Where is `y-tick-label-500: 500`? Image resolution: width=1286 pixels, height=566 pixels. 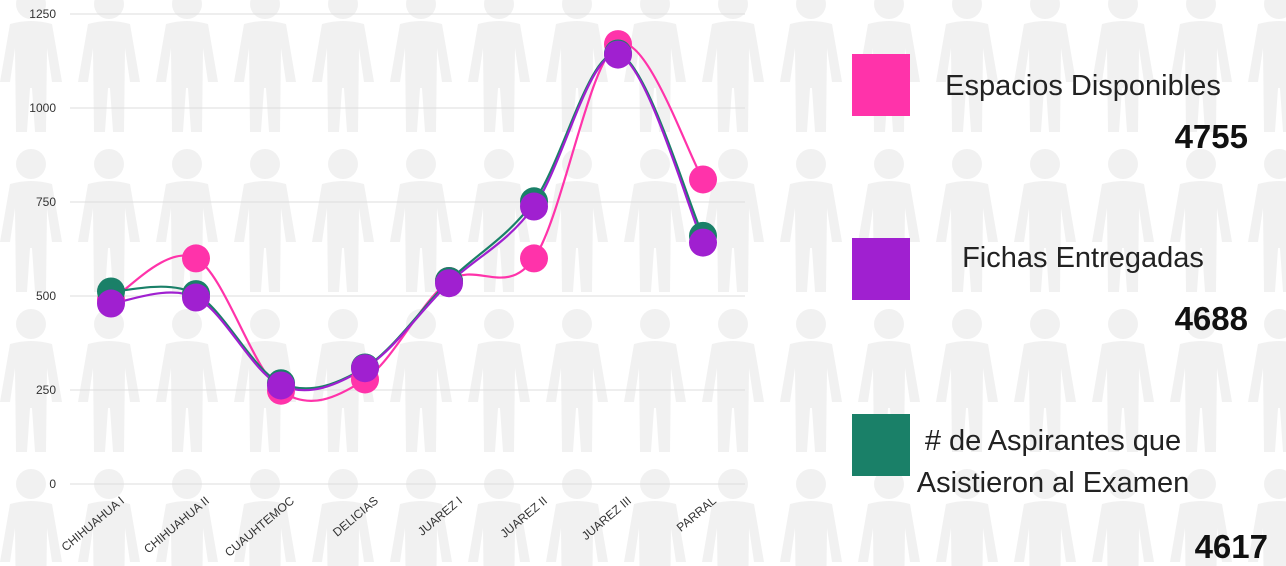 y-tick-label-500: 500 is located at coordinates (46, 296).